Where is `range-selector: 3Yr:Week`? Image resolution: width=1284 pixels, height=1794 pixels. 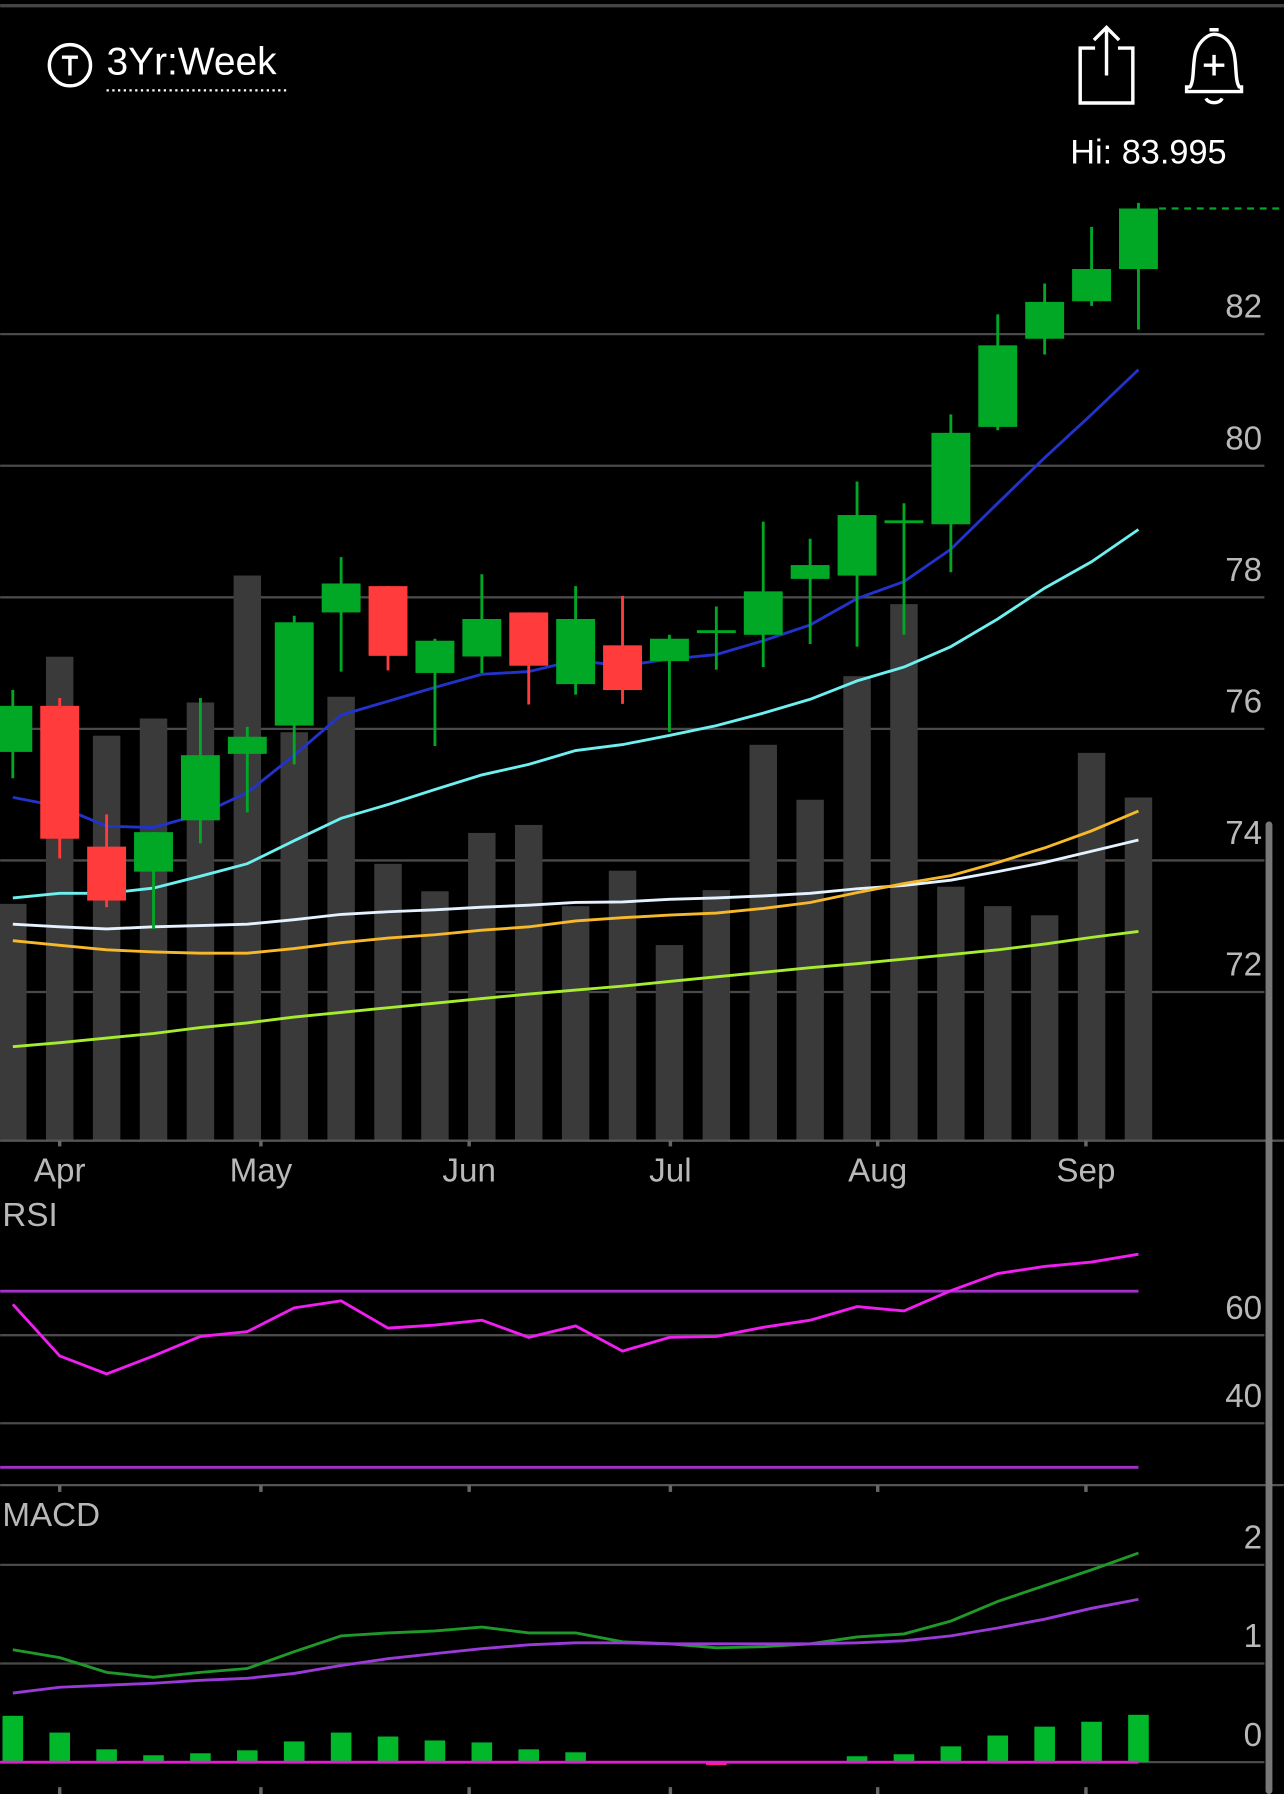
range-selector: 3Yr:Week is located at coordinates (167, 66).